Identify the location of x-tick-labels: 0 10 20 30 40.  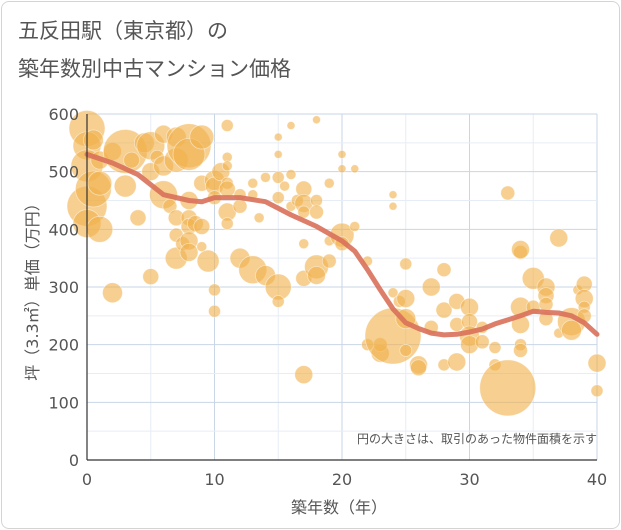
(344, 479).